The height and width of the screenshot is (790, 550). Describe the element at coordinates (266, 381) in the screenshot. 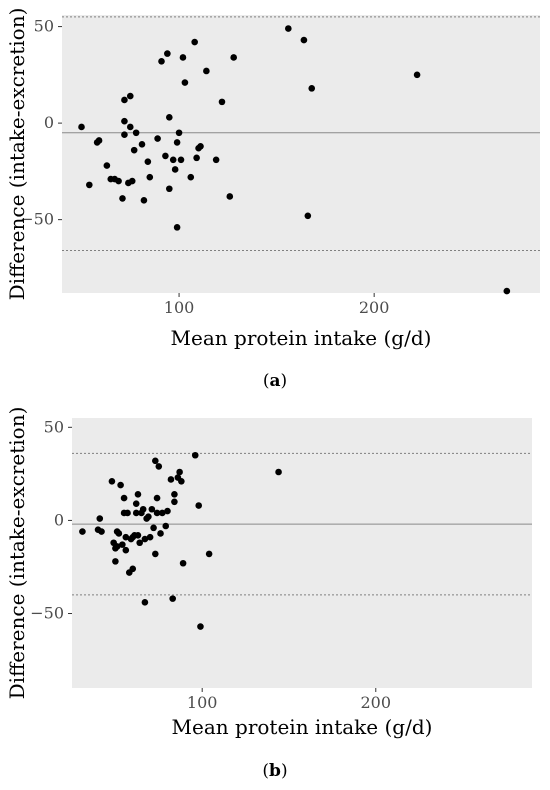

I see `caption-open-paren: (` at that location.